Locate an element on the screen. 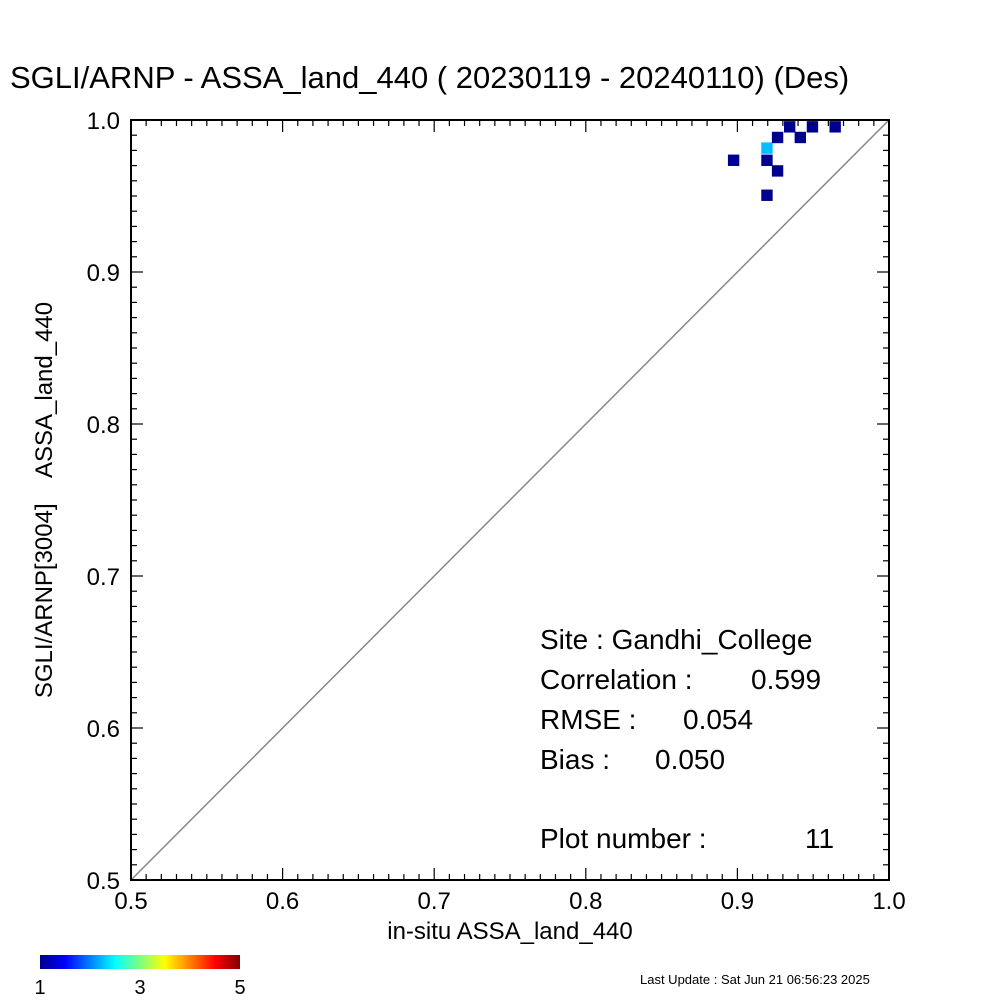  y-tick-label: 0.6 is located at coordinates (103, 729).